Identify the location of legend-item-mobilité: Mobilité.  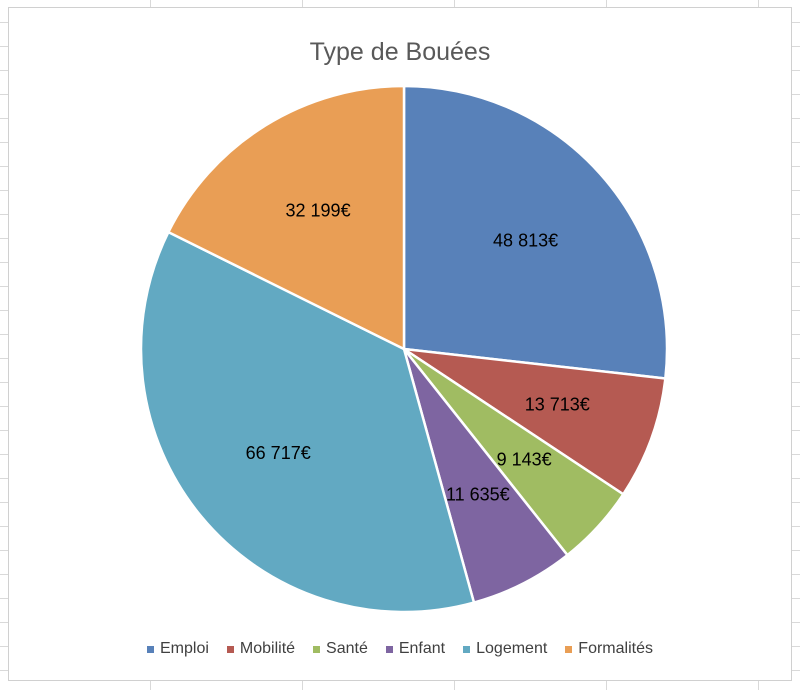
(261, 649).